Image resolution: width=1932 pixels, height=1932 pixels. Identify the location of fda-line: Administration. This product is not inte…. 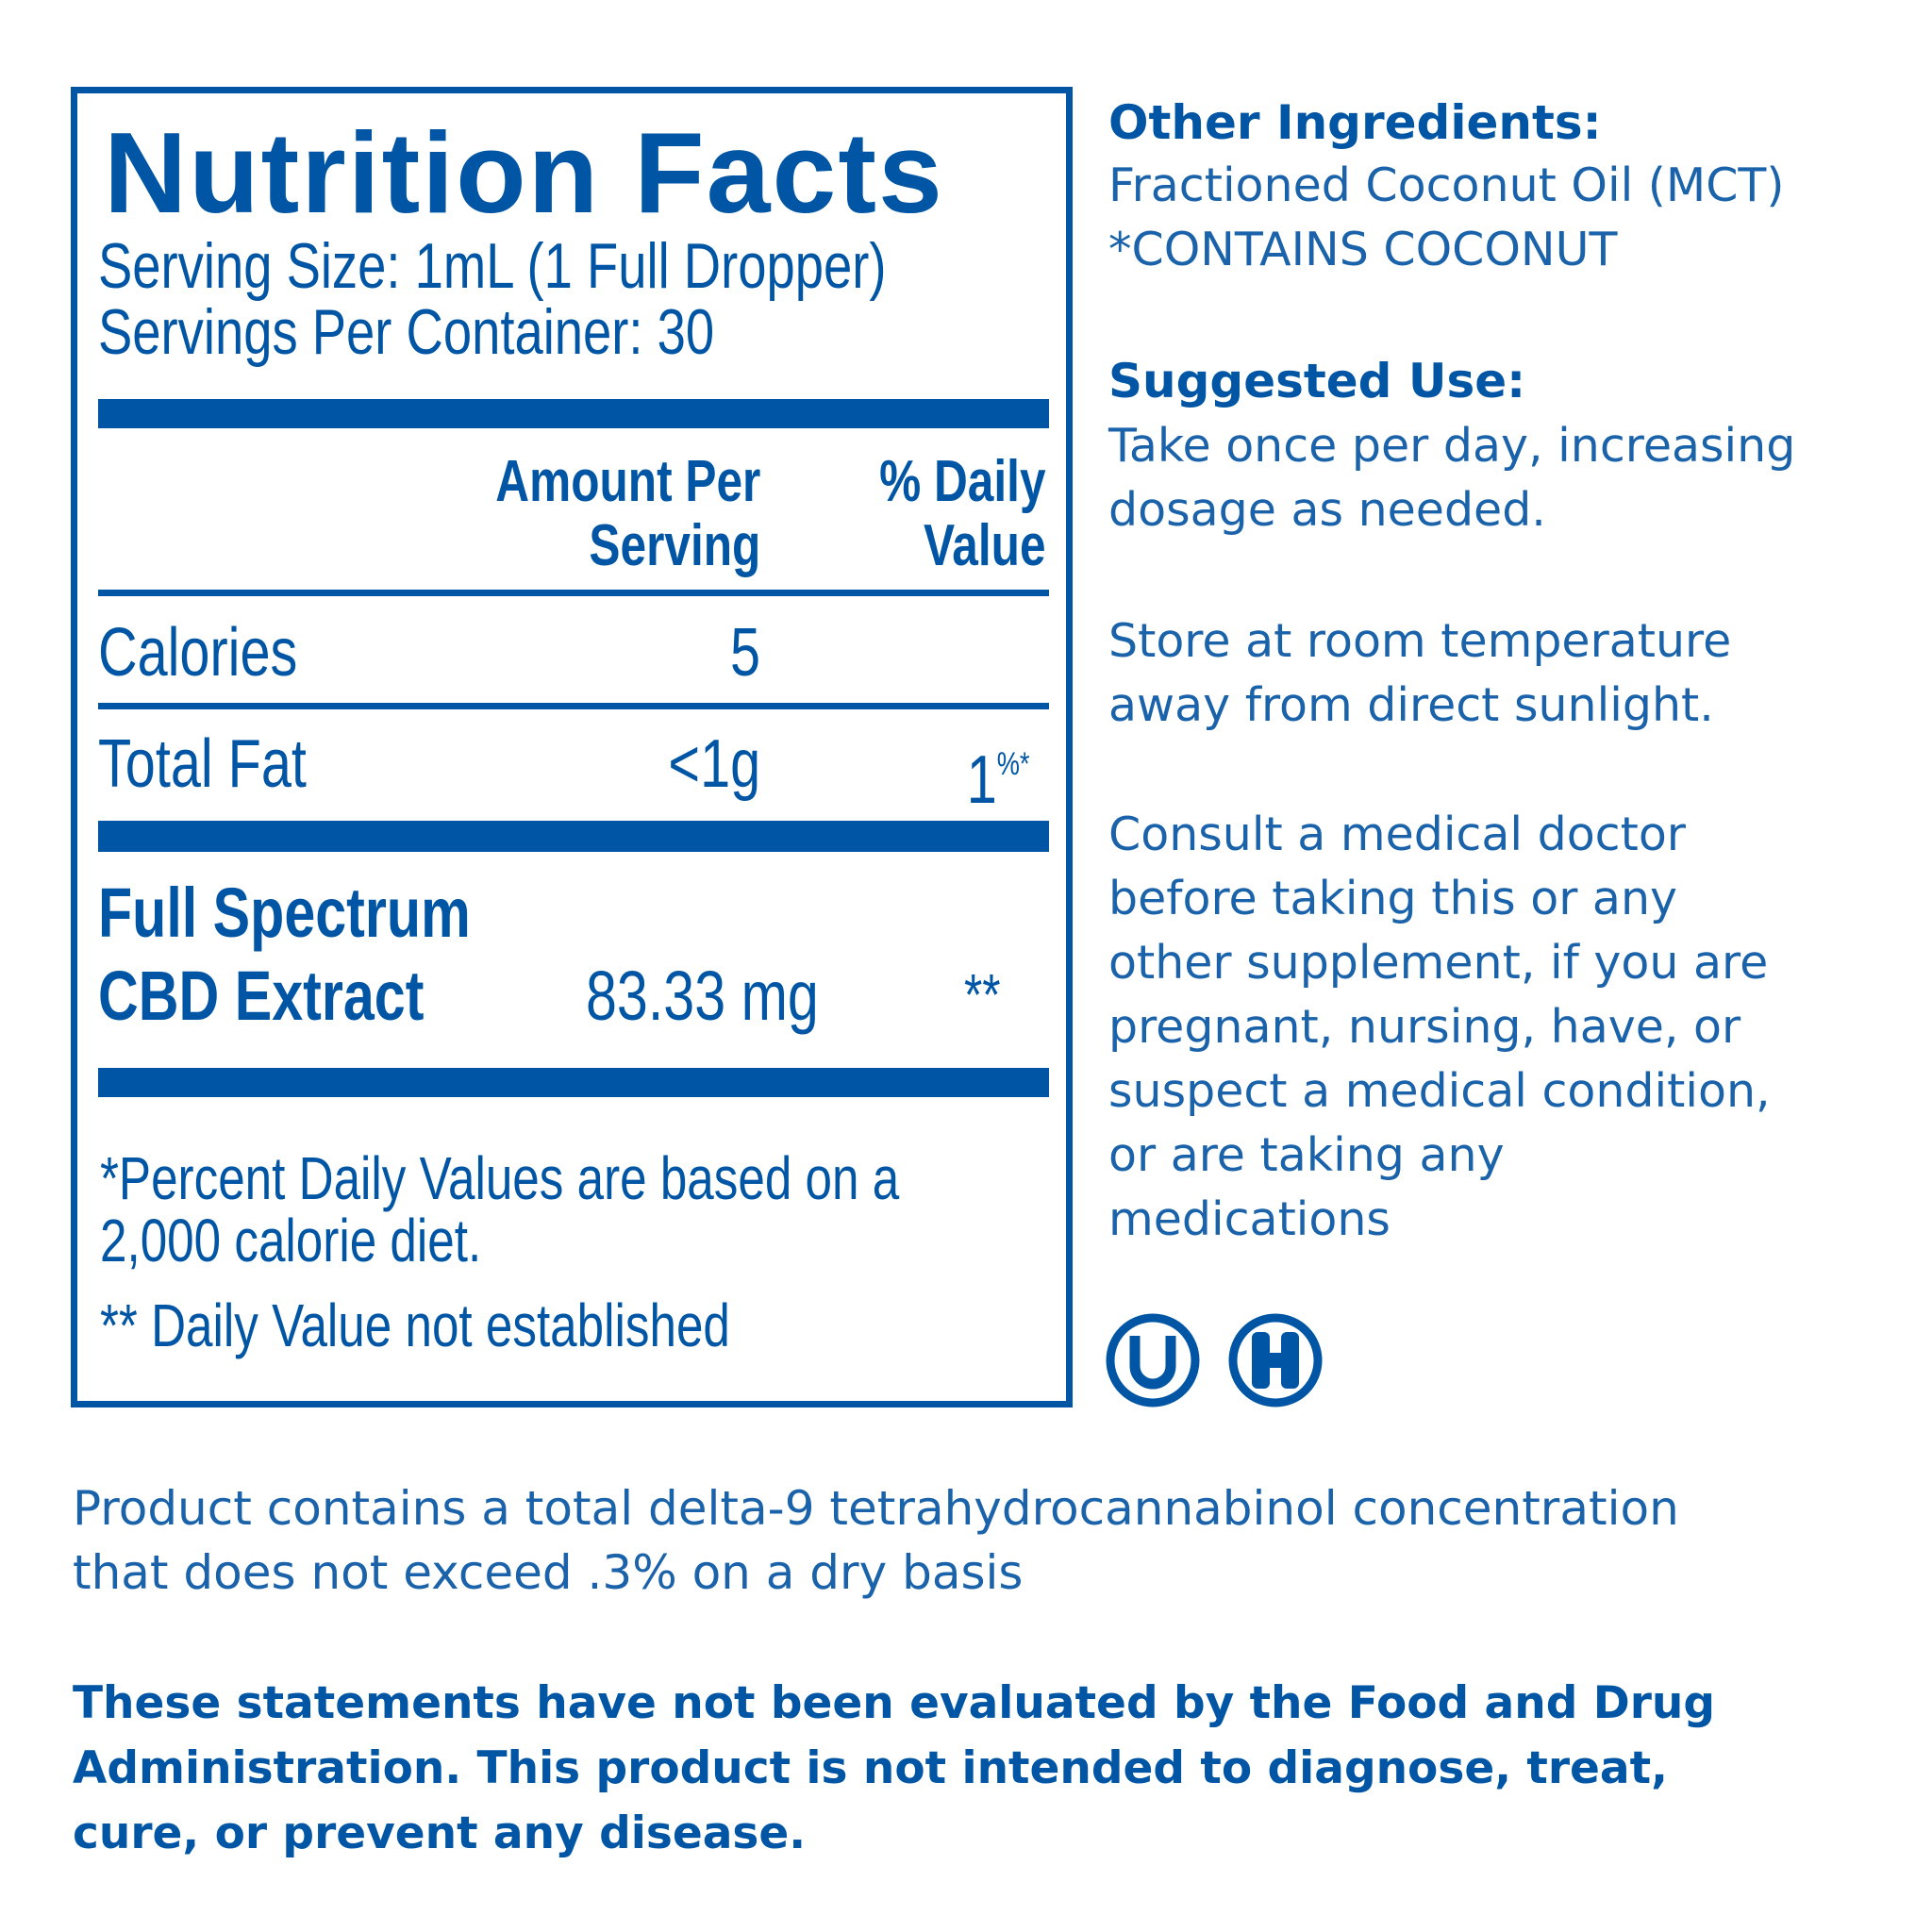
(871, 1768).